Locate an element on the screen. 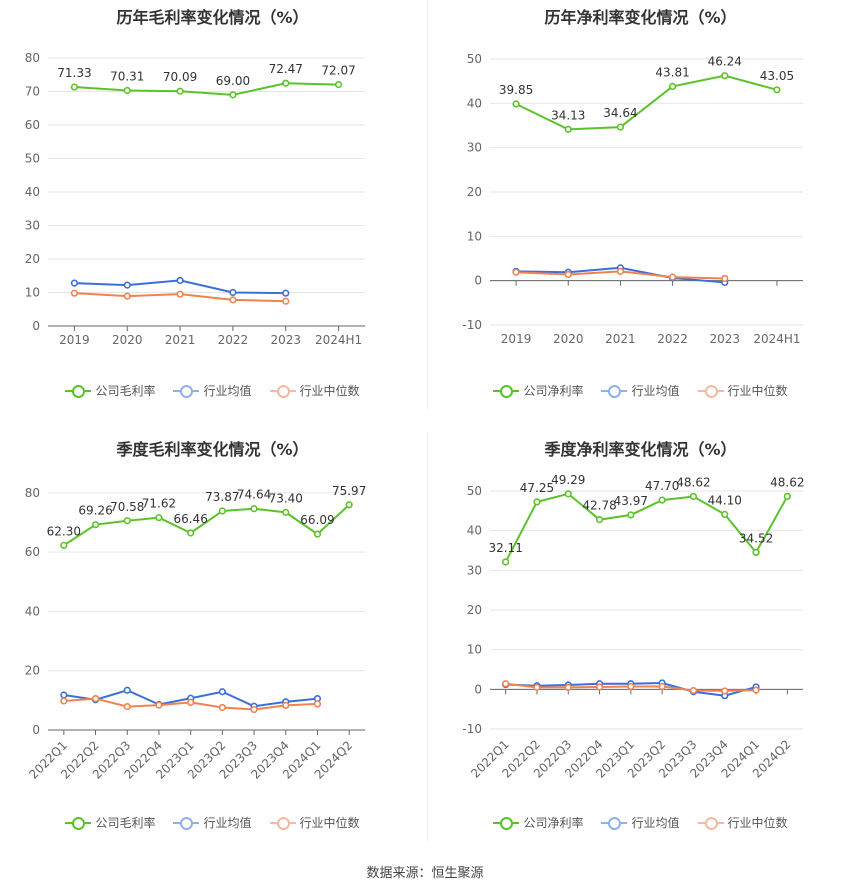 Image resolution: width=850 pixels, height=891 pixels. data-label: 72.07 is located at coordinates (338, 71).